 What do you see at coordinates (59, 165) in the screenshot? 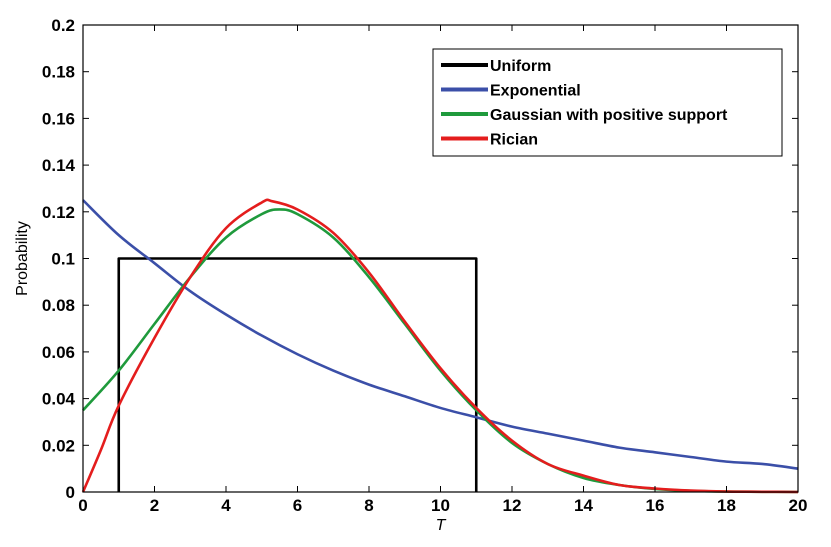
I see `y-tick-label: 0.14` at bounding box center [59, 165].